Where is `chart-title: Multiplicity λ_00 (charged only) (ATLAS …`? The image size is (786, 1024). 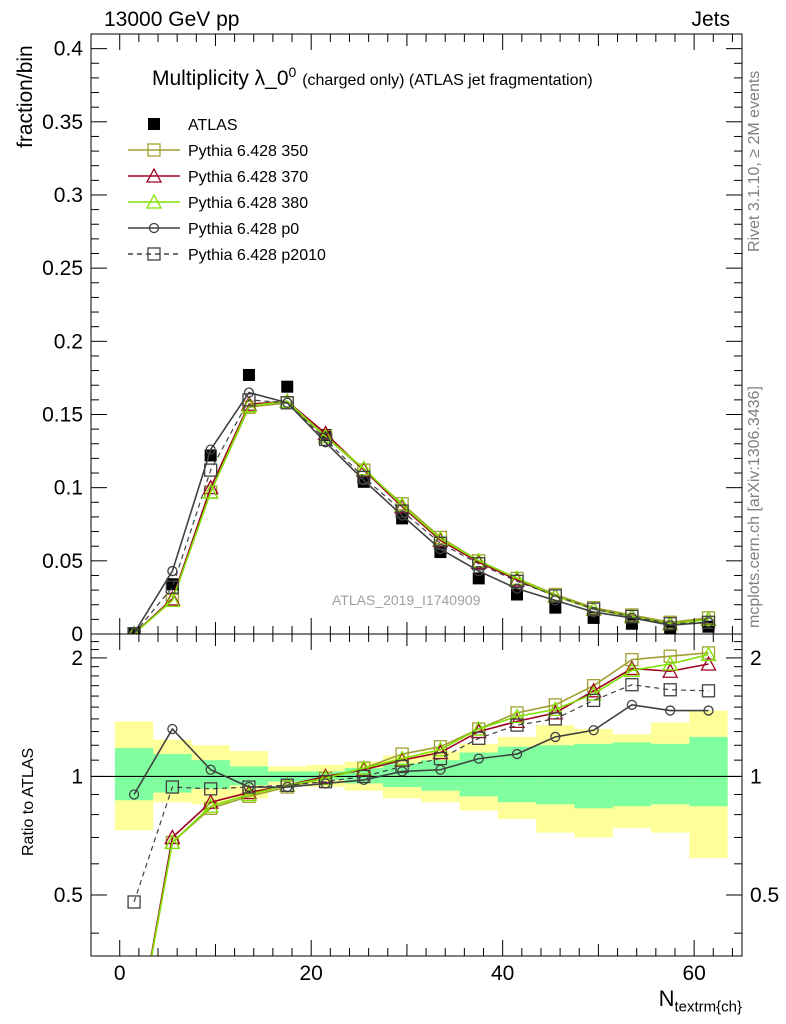
chart-title: Multiplicity λ_00 (charged only) (ATLAS … is located at coordinates (372, 77).